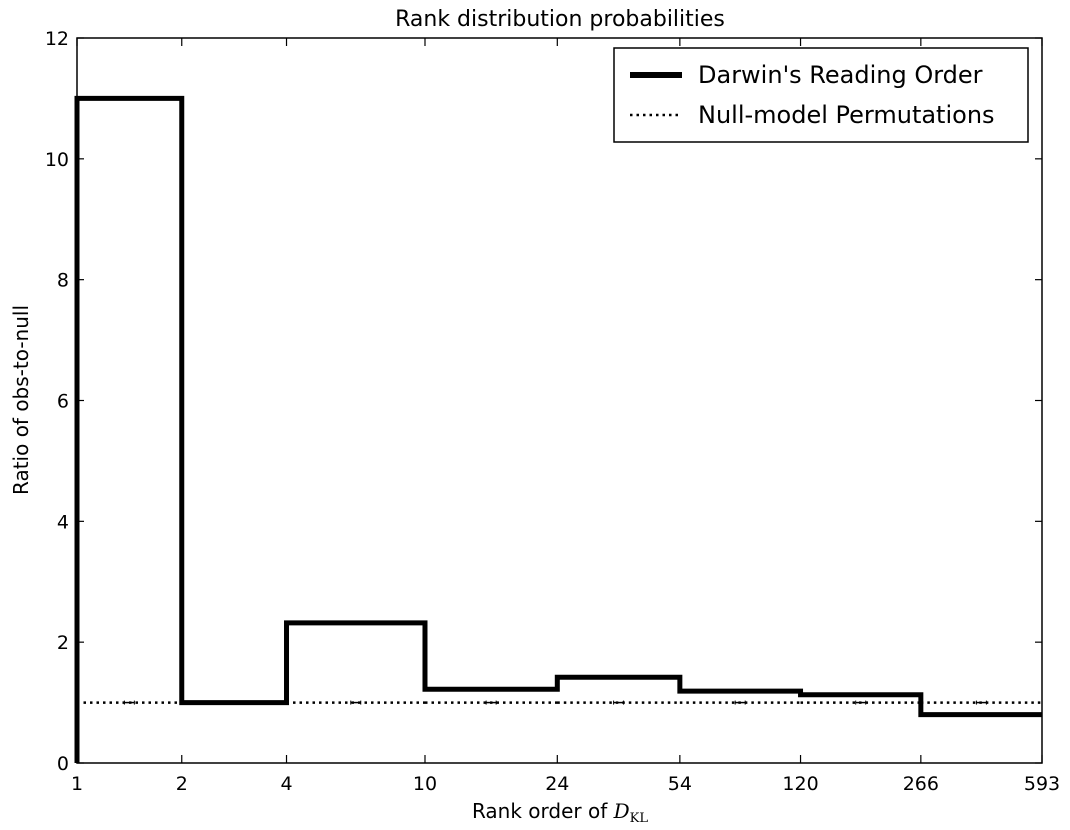 Image resolution: width=1070 pixels, height=830 pixels. What do you see at coordinates (63, 764) in the screenshot?
I see `y-tick-label: 0` at bounding box center [63, 764].